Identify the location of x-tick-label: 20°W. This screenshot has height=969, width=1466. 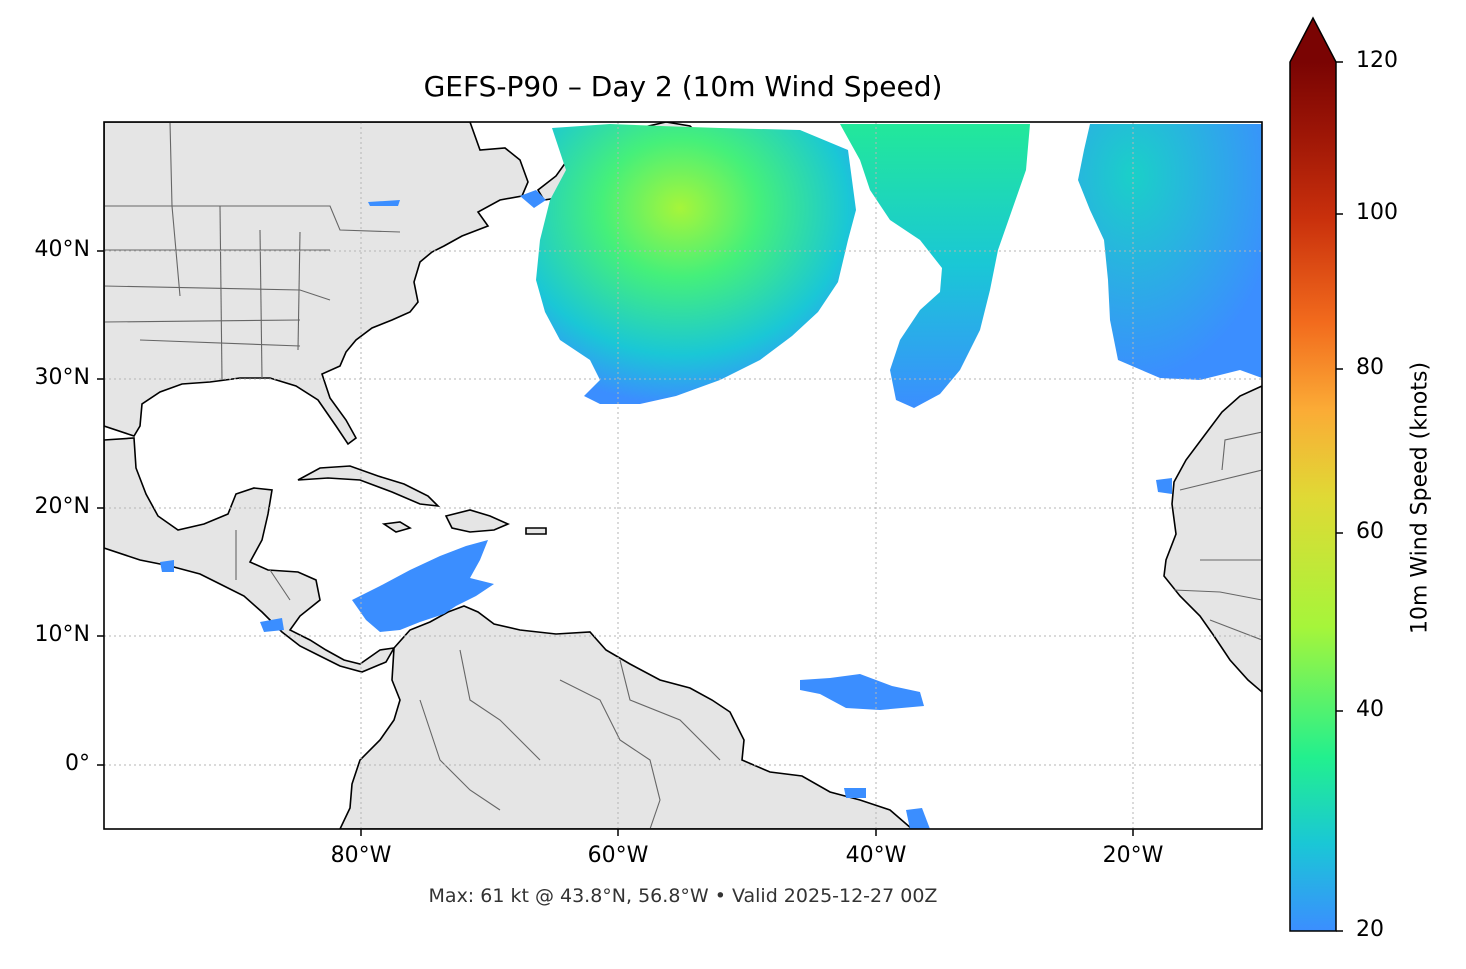
(1133, 855).